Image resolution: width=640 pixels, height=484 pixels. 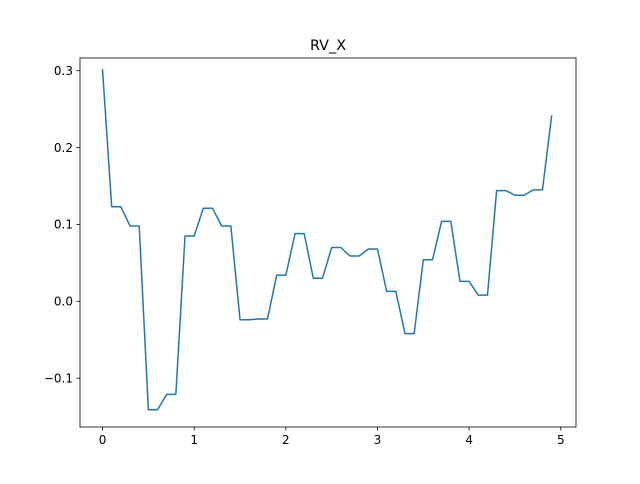 I want to click on x-tick-label: 4, so click(x=469, y=440).